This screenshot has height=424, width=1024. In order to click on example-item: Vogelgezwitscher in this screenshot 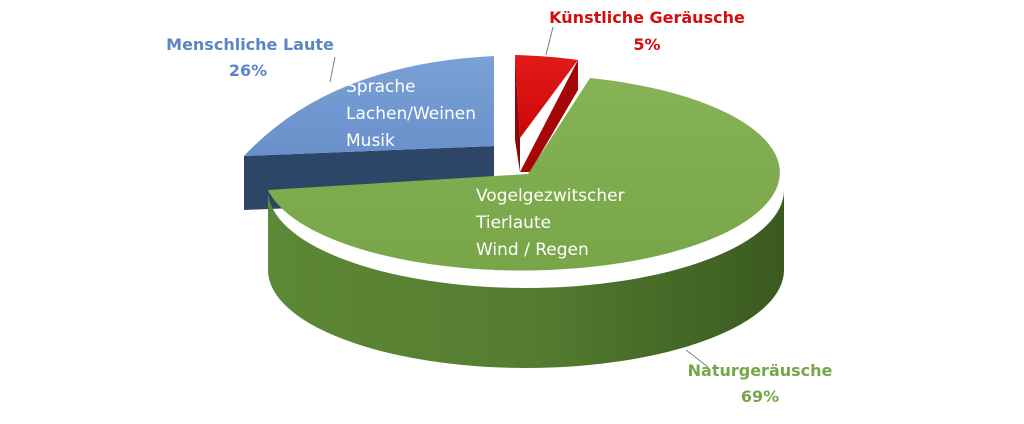, I will do `click(550, 196)`.